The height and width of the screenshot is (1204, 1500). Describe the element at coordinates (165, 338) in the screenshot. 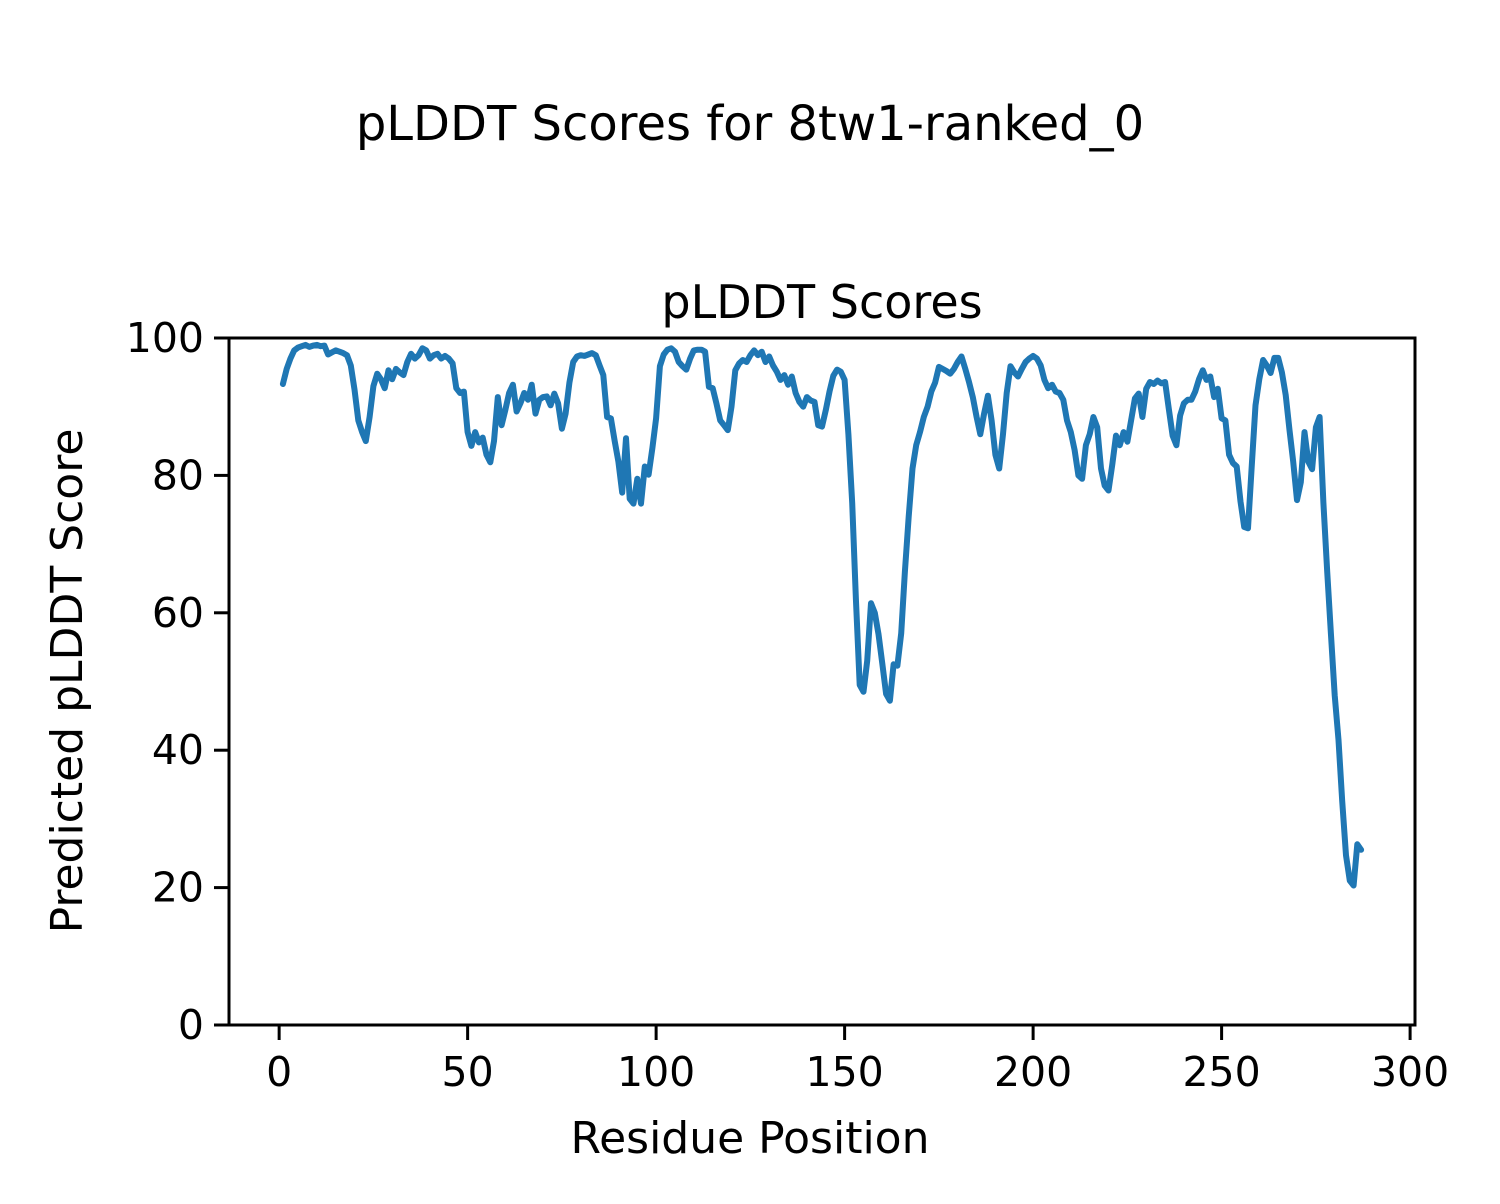

I see `y-tick-label: 100` at that location.